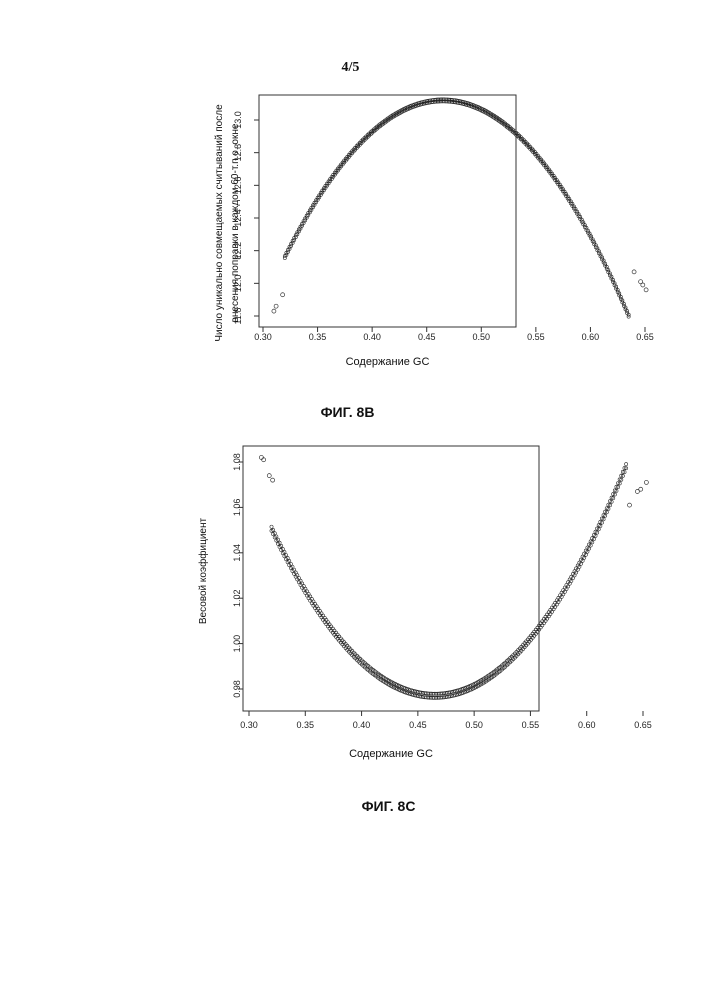 The width and height of the screenshot is (701, 999). What do you see at coordinates (237, 553) in the screenshot?
I see `y-tick-label: 1.04` at bounding box center [237, 553].